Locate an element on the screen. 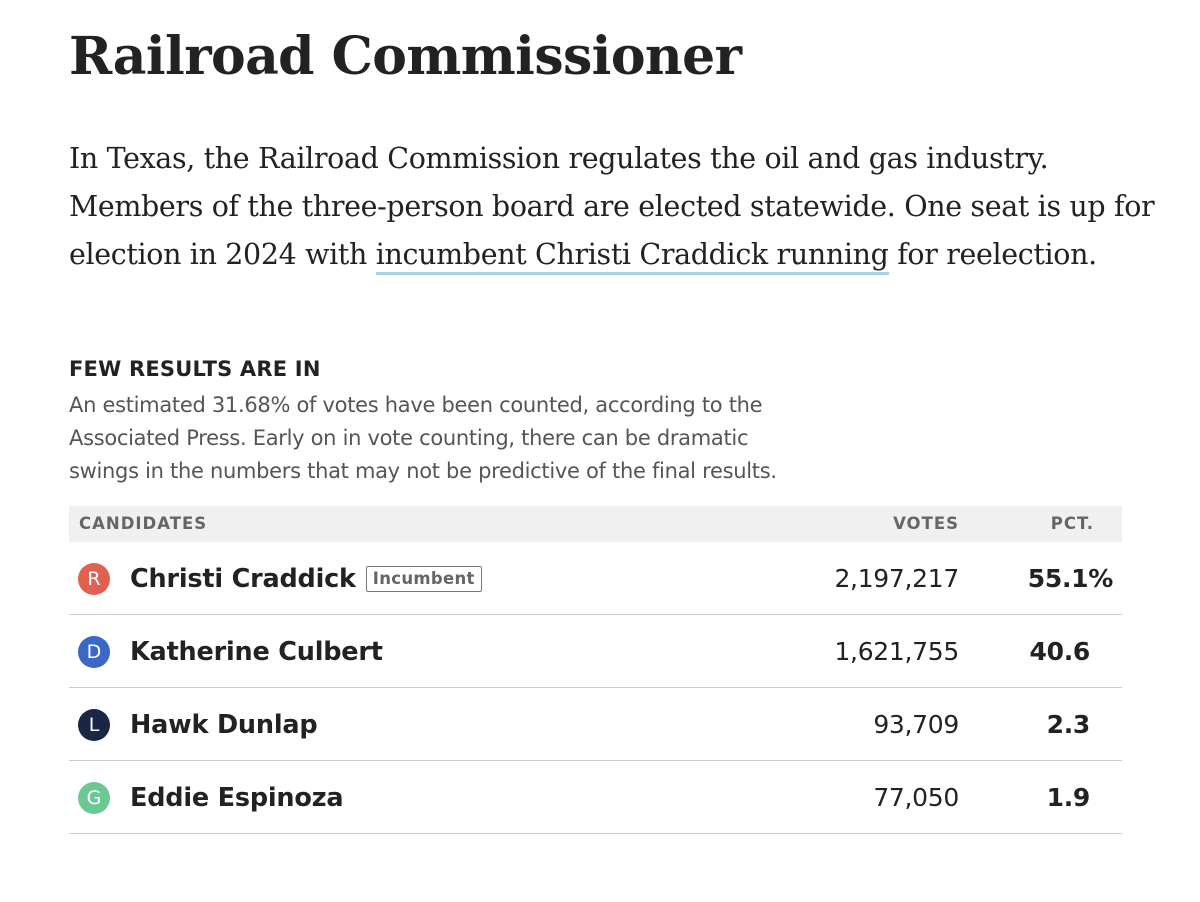  results-table-header: CANDIDATES VOTES PCT. is located at coordinates (595, 524).